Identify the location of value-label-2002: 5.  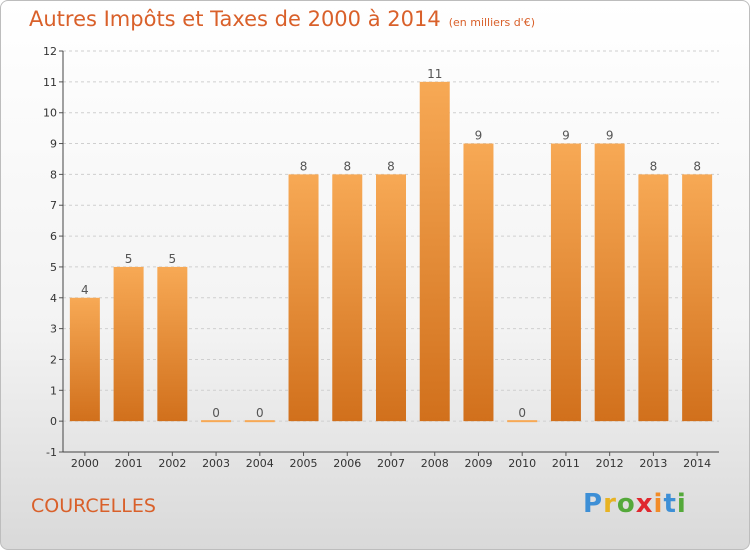
(173, 259).